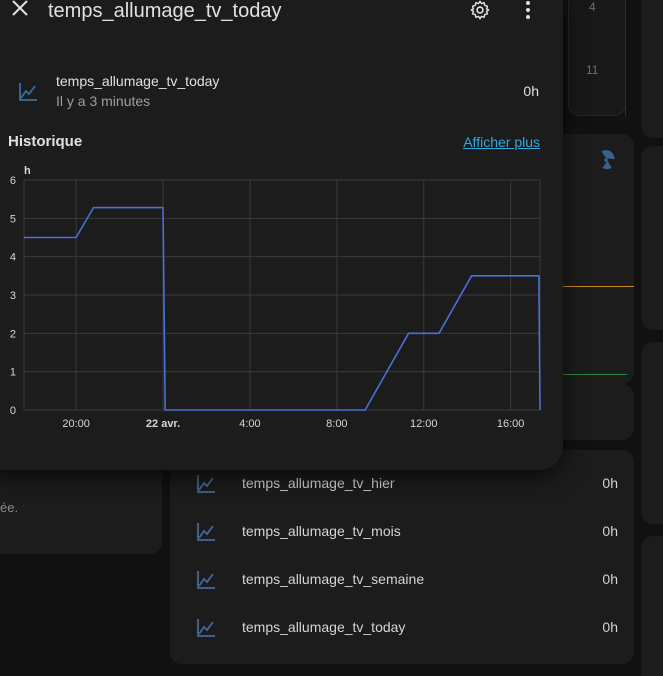 This screenshot has height=676, width=663. I want to click on settings-button, so click(480, 16).